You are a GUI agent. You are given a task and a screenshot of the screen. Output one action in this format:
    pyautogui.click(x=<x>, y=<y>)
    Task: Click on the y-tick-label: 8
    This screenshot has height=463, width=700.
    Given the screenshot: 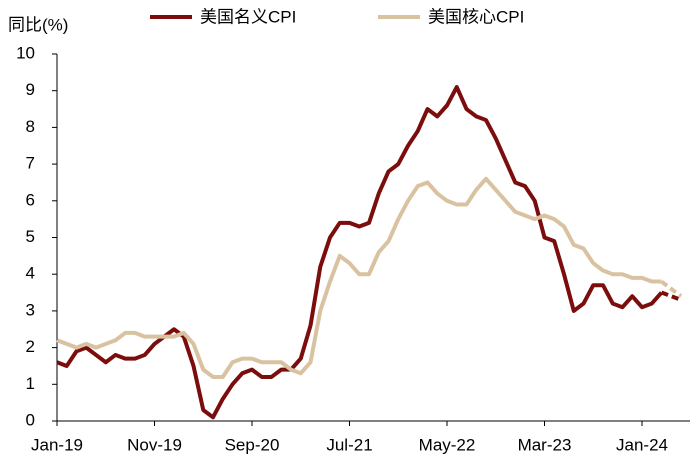 What is the action you would take?
    pyautogui.click(x=30, y=126)
    